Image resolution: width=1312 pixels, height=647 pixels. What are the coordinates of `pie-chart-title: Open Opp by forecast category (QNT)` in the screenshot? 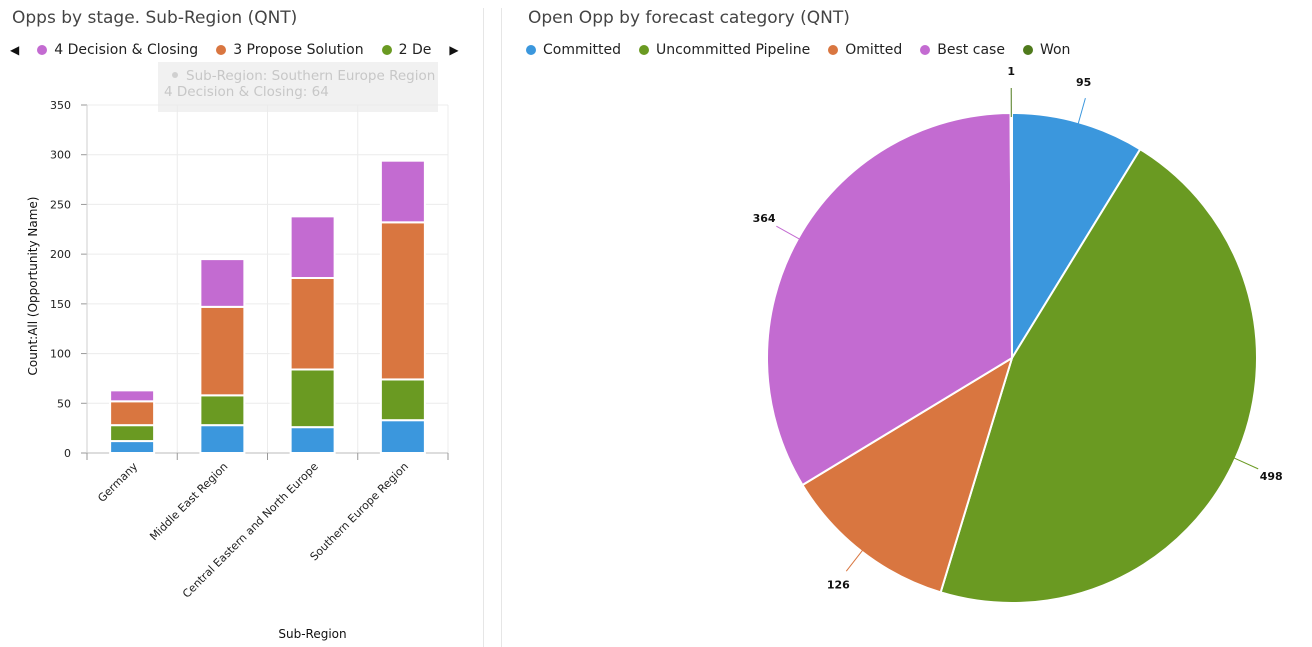 It's located at (689, 18).